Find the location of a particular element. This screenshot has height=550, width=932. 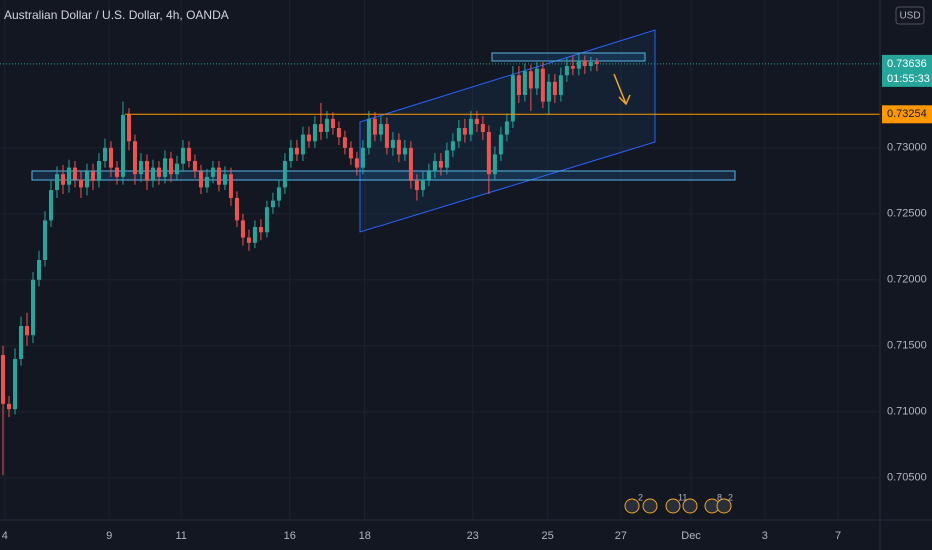

currency: USD is located at coordinates (909, 16).